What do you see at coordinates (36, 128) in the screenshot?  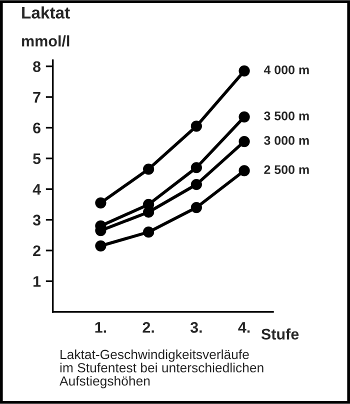 I see `y-tick-label: 6` at bounding box center [36, 128].